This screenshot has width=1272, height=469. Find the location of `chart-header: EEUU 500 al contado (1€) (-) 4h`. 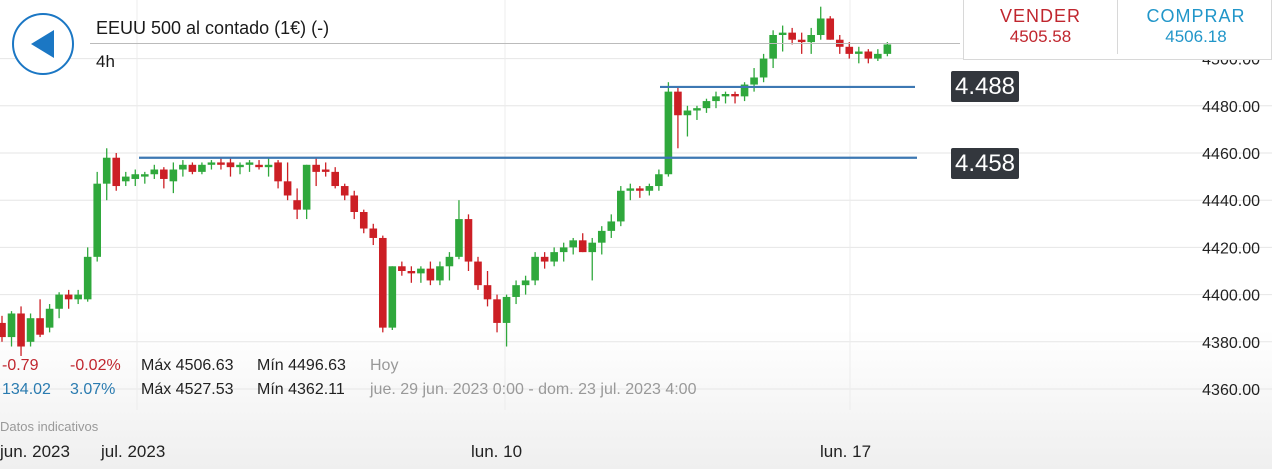

chart-header: EEUU 500 al contado (1€) (-) 4h is located at coordinates (480, 40).